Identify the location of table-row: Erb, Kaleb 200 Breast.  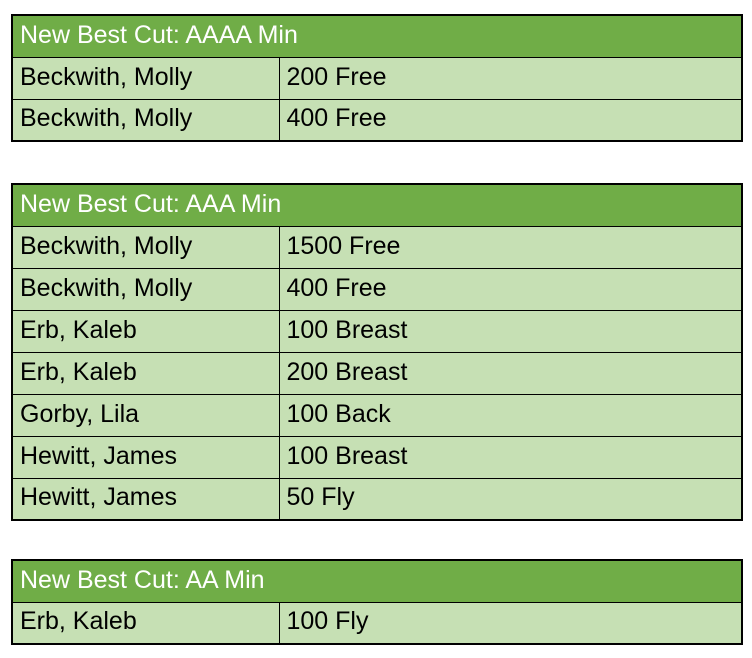
(377, 373).